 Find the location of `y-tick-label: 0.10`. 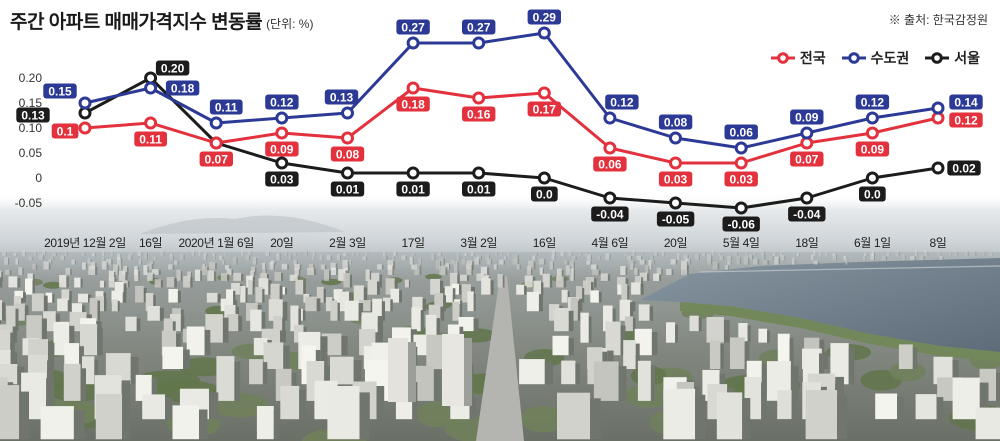

y-tick-label: 0.10 is located at coordinates (31, 128).